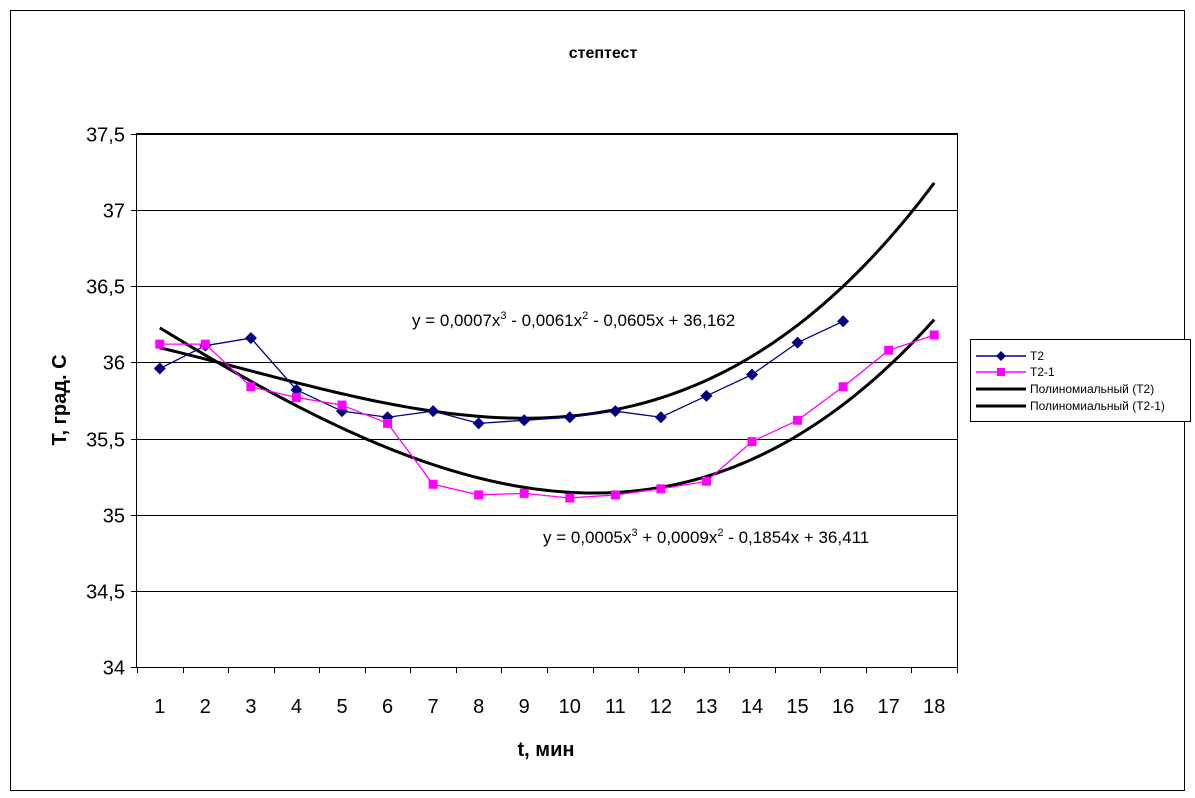 This screenshot has height=798, width=1195. What do you see at coordinates (706, 707) in the screenshot?
I see `x-tick-label: 13` at bounding box center [706, 707].